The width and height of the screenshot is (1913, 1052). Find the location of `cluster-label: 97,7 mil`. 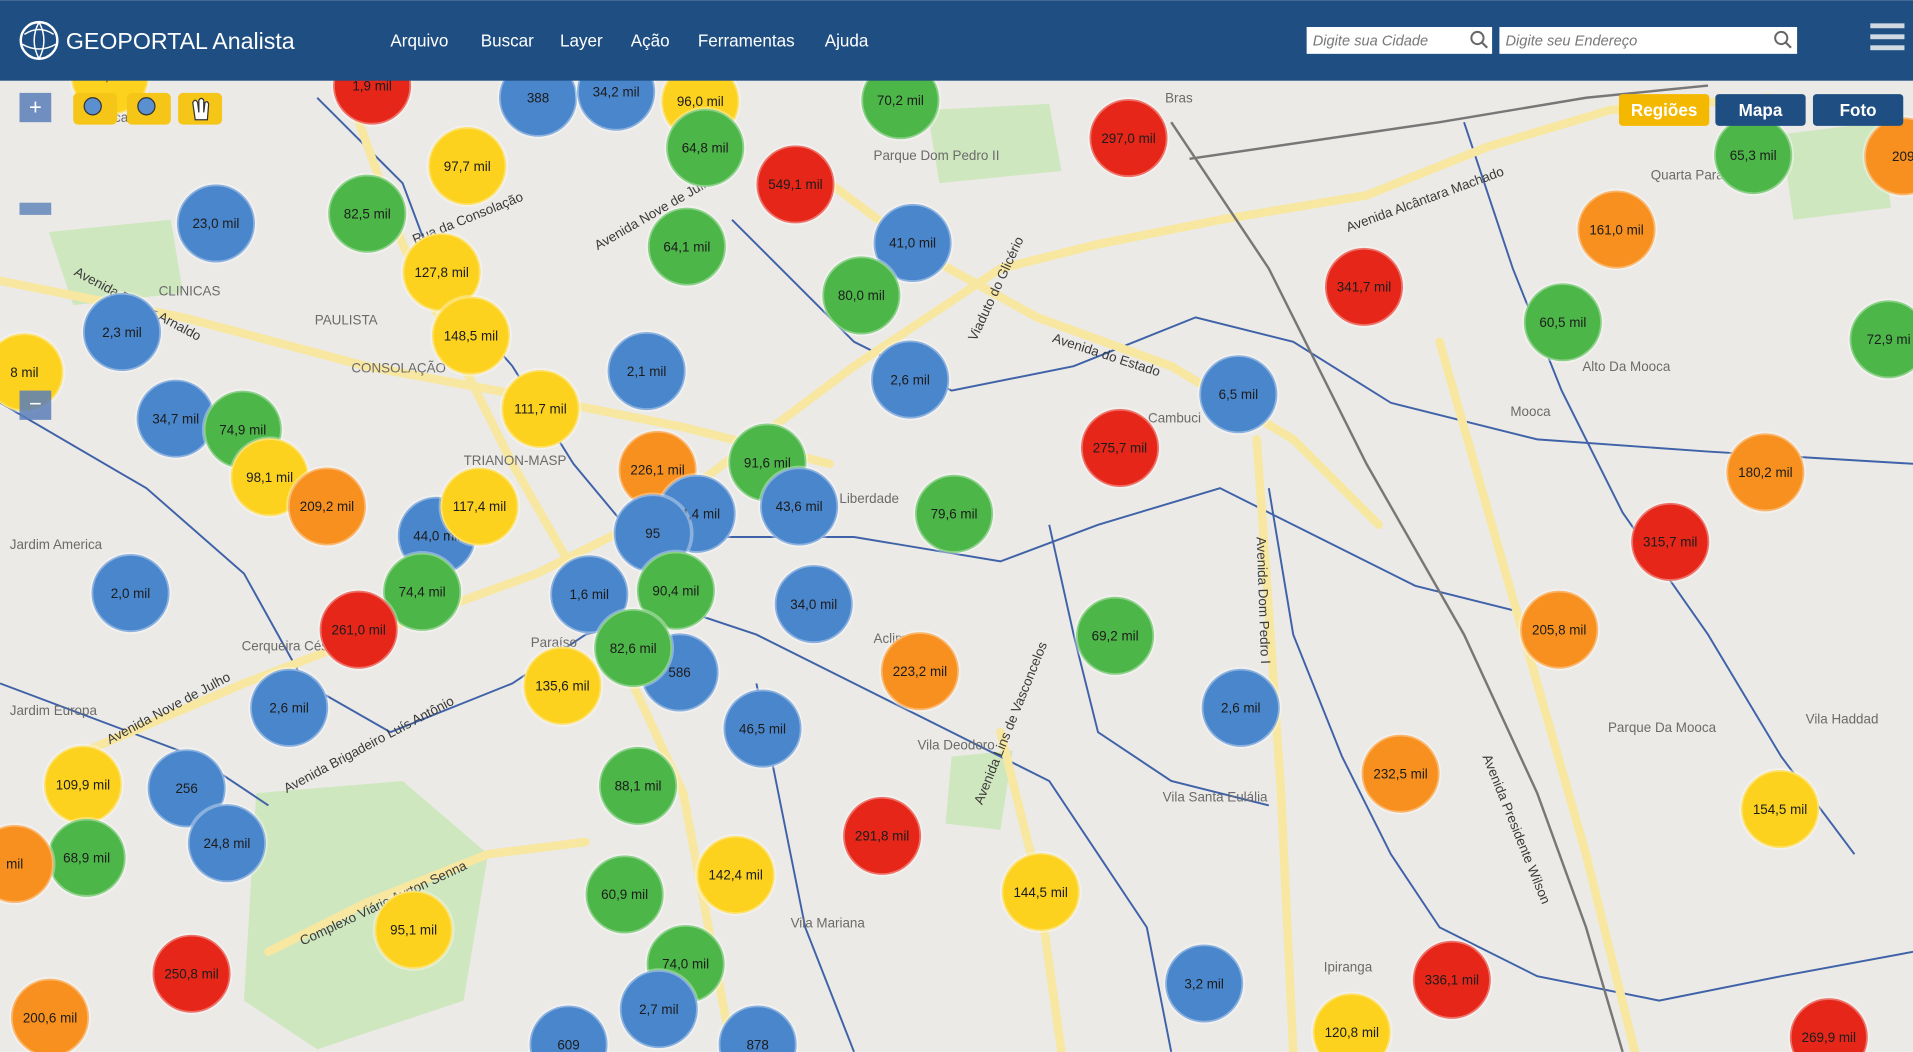

cluster-label: 97,7 mil is located at coordinates (467, 166).